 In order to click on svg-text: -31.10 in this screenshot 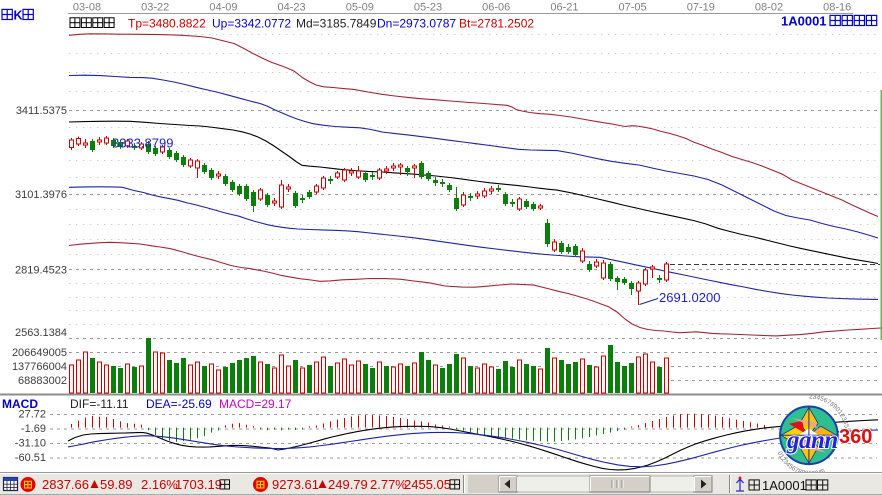, I will do `click(30, 444)`.